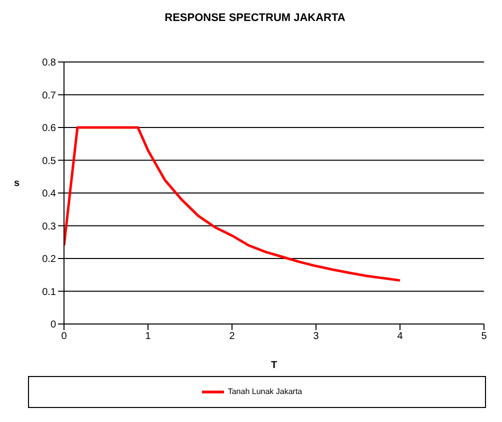  What do you see at coordinates (49, 194) in the screenshot?
I see `y-tick-label: 0.4` at bounding box center [49, 194].